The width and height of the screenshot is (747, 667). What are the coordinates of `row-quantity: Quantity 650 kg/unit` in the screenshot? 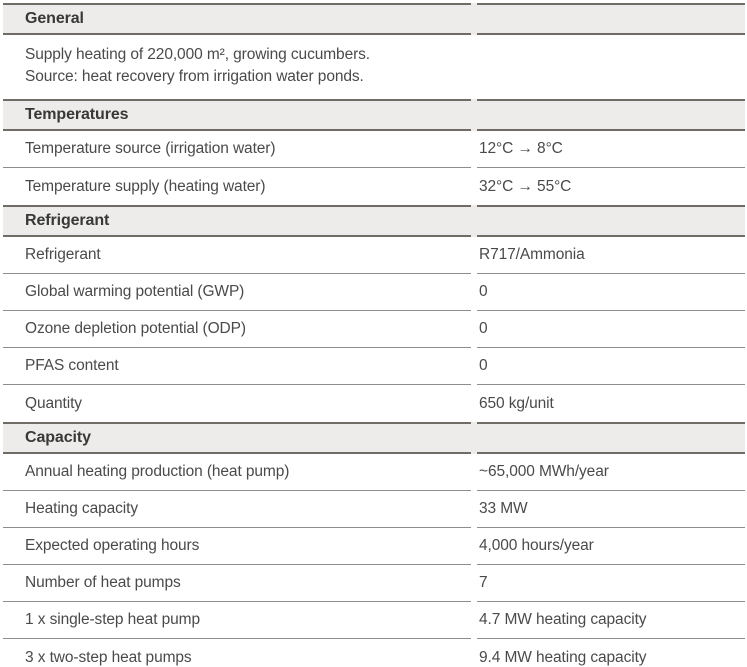 It's located at (374, 403).